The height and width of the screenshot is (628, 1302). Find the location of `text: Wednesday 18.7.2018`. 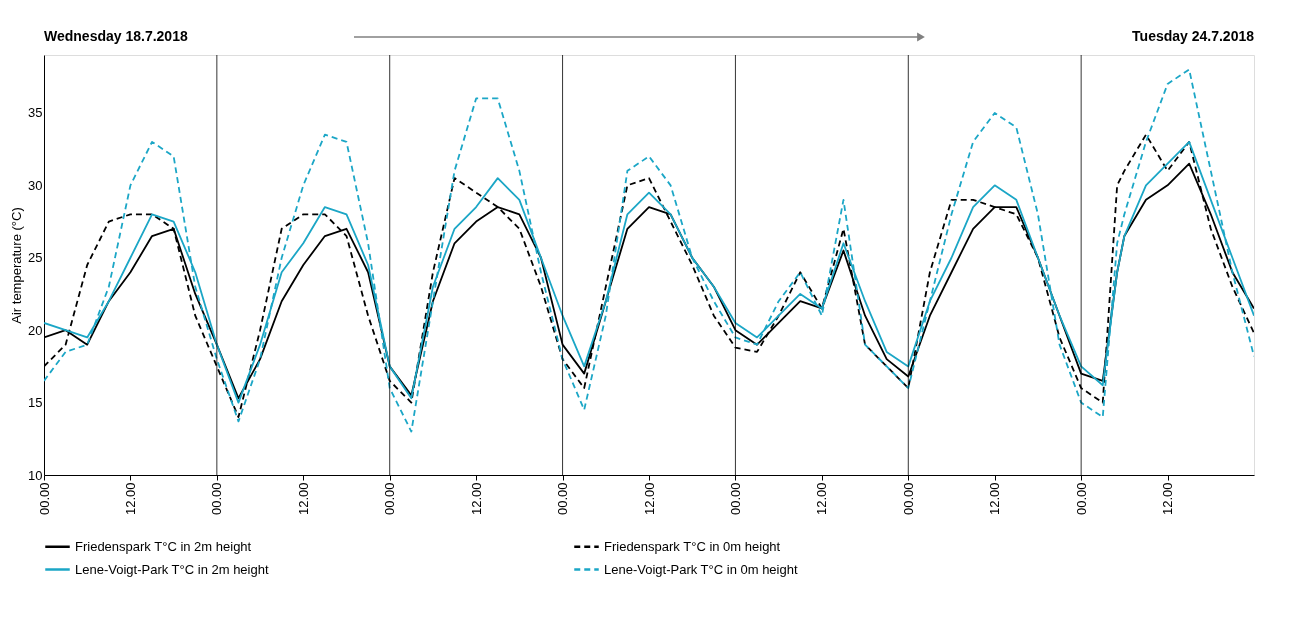

text: Wednesday 18.7.2018 is located at coordinates (116, 36).